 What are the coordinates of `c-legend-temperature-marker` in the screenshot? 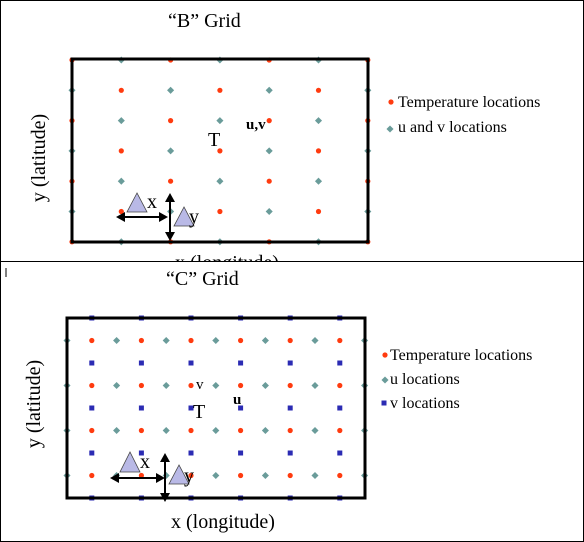 It's located at (385, 355).